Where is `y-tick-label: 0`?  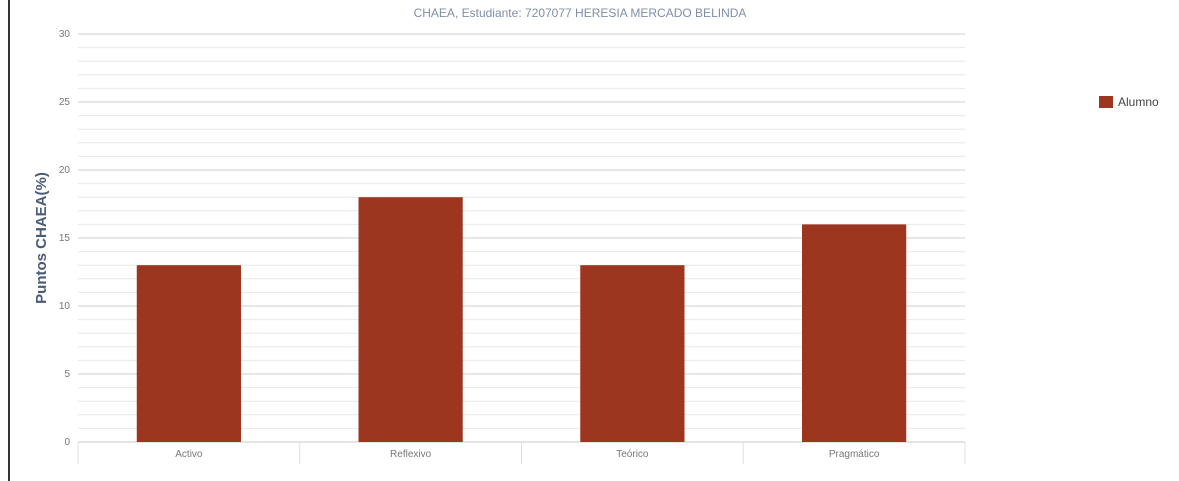 y-tick-label: 0 is located at coordinates (67, 442).